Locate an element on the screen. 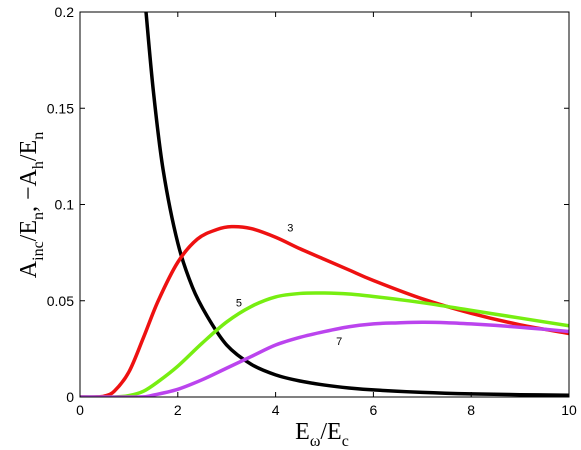 The height and width of the screenshot is (450, 581). x-tick-label: 2 is located at coordinates (178, 410).